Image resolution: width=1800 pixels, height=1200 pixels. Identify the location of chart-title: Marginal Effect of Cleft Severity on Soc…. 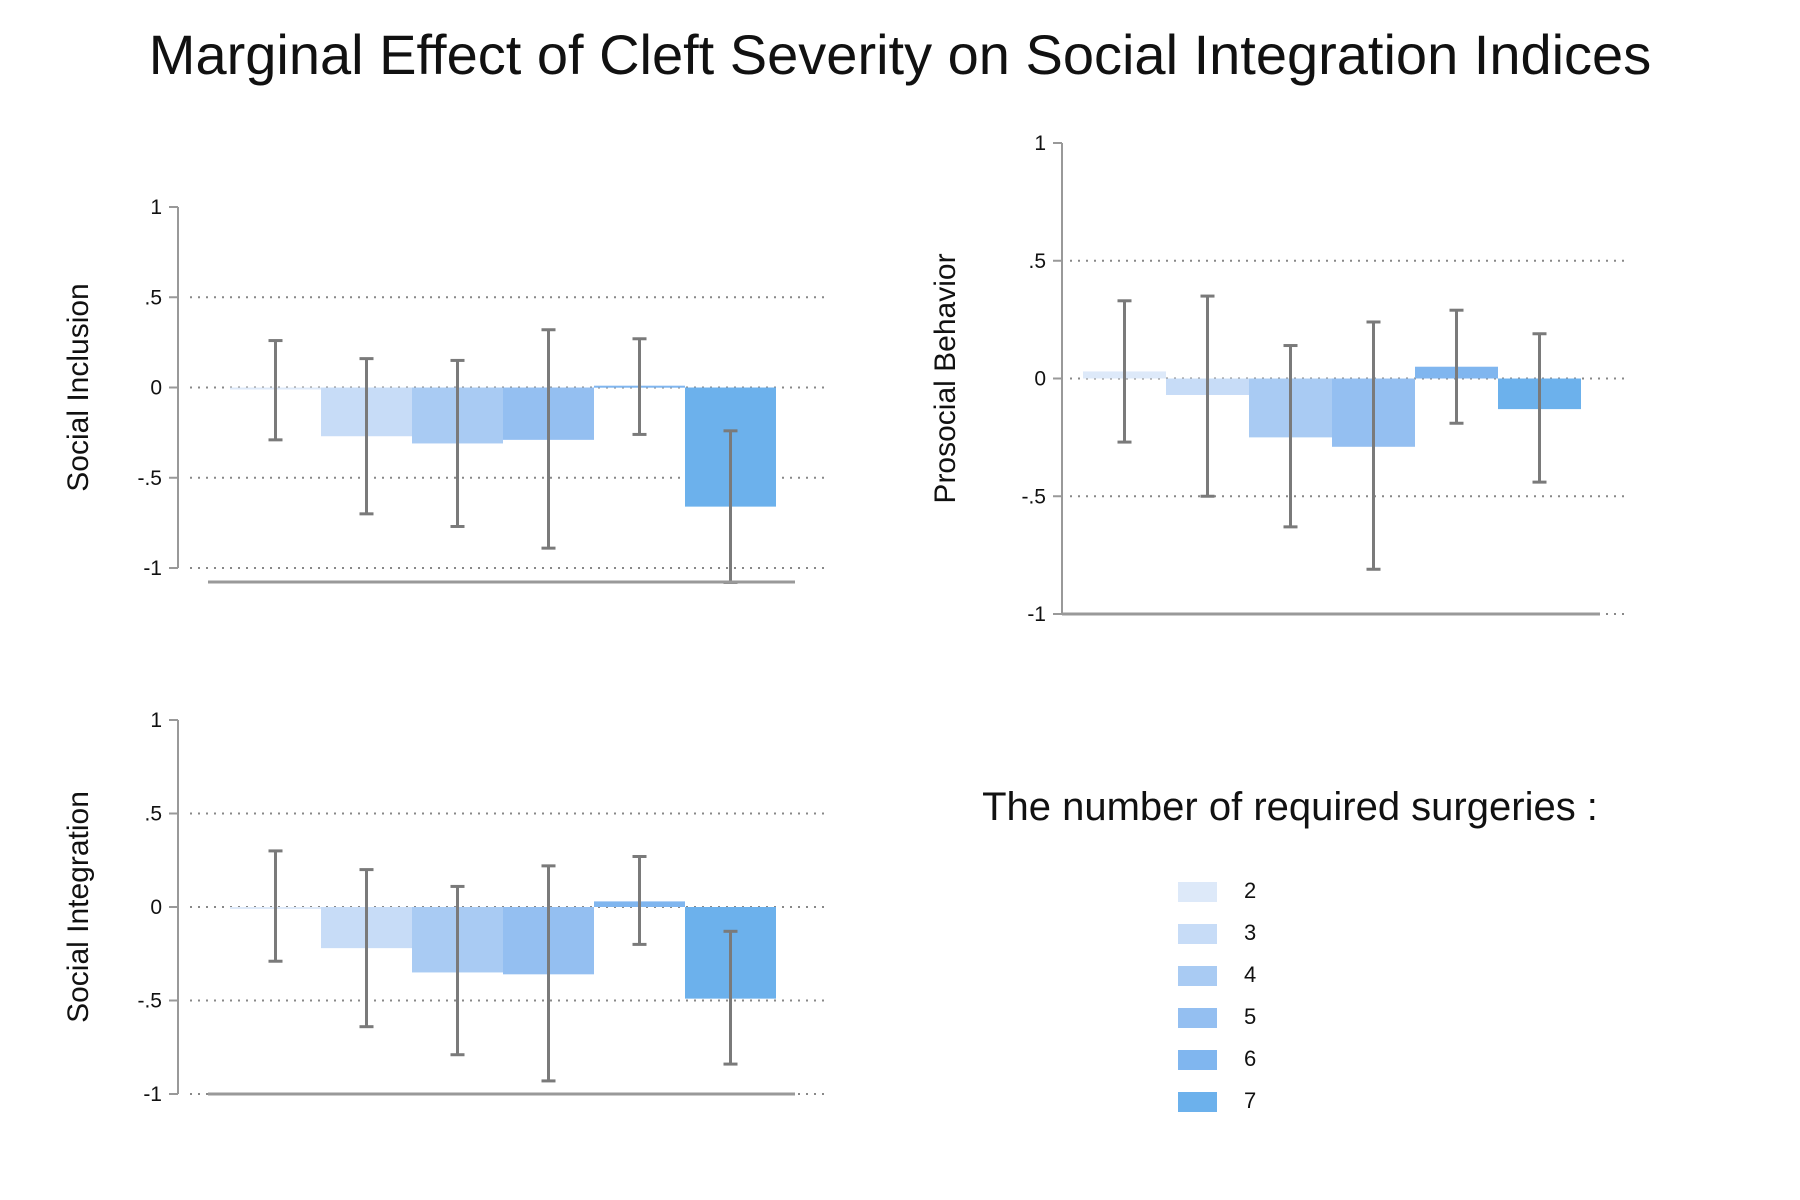
(900, 54).